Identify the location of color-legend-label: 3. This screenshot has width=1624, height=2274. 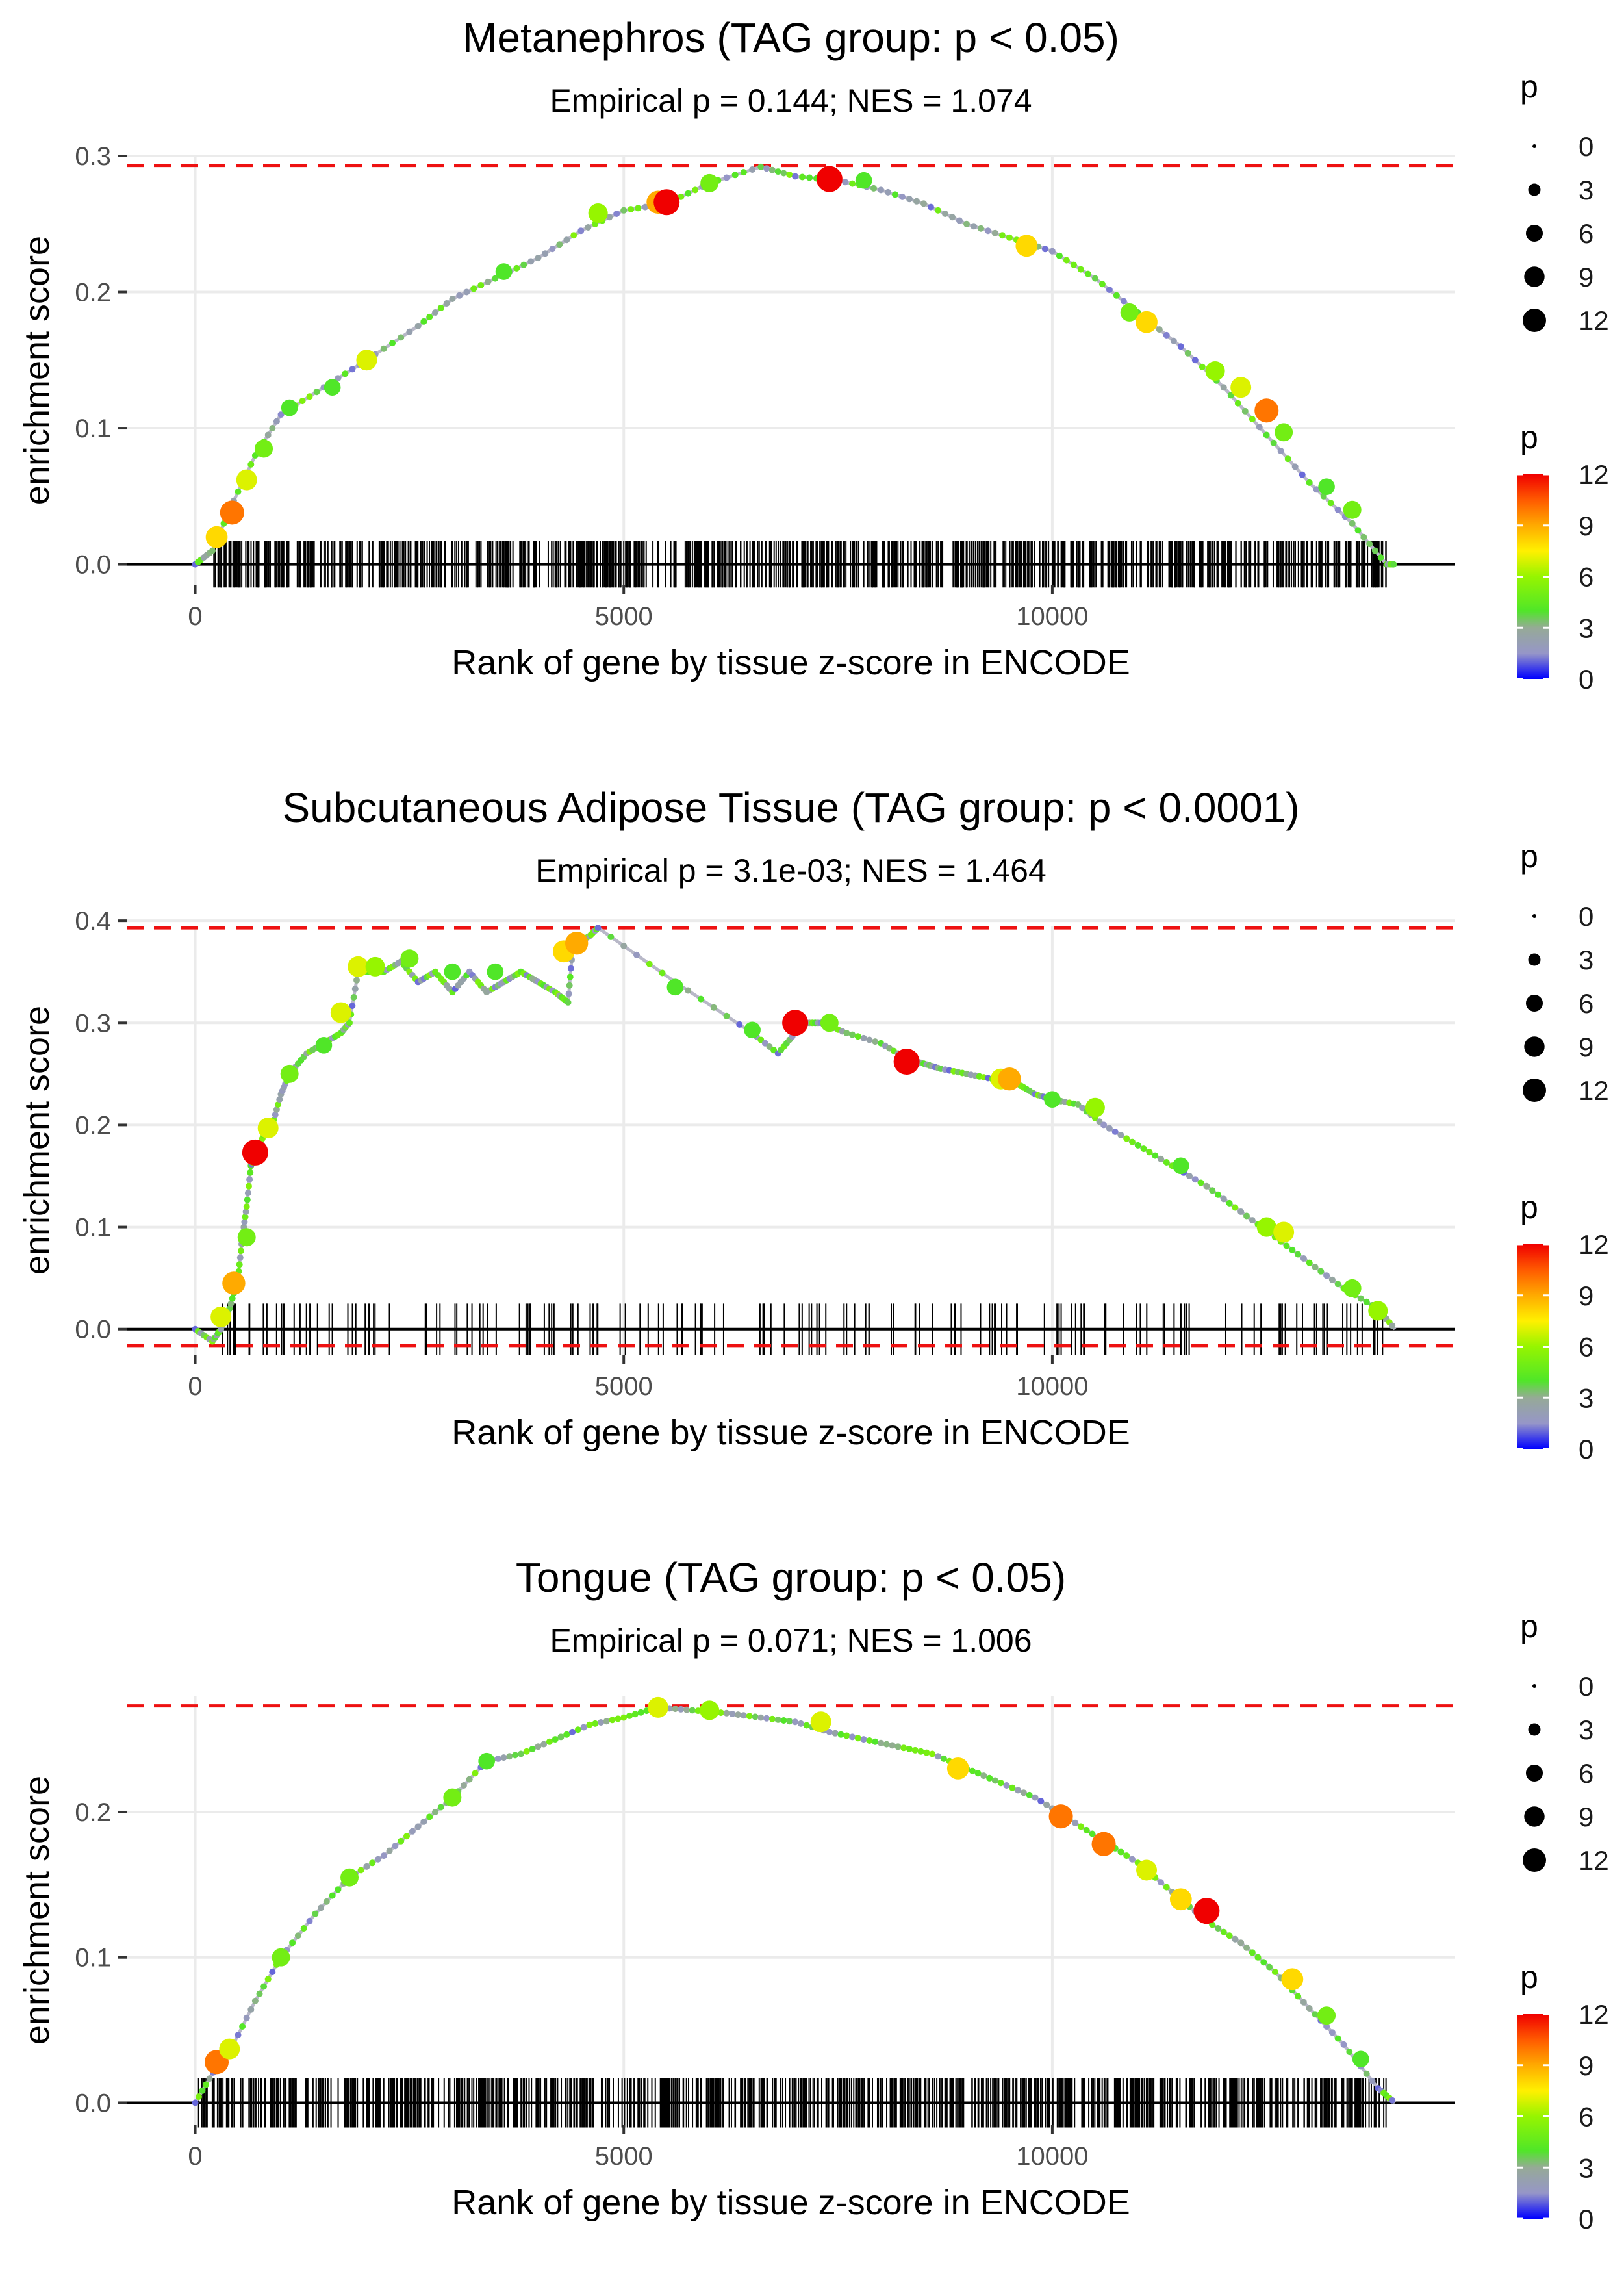
(1586, 628).